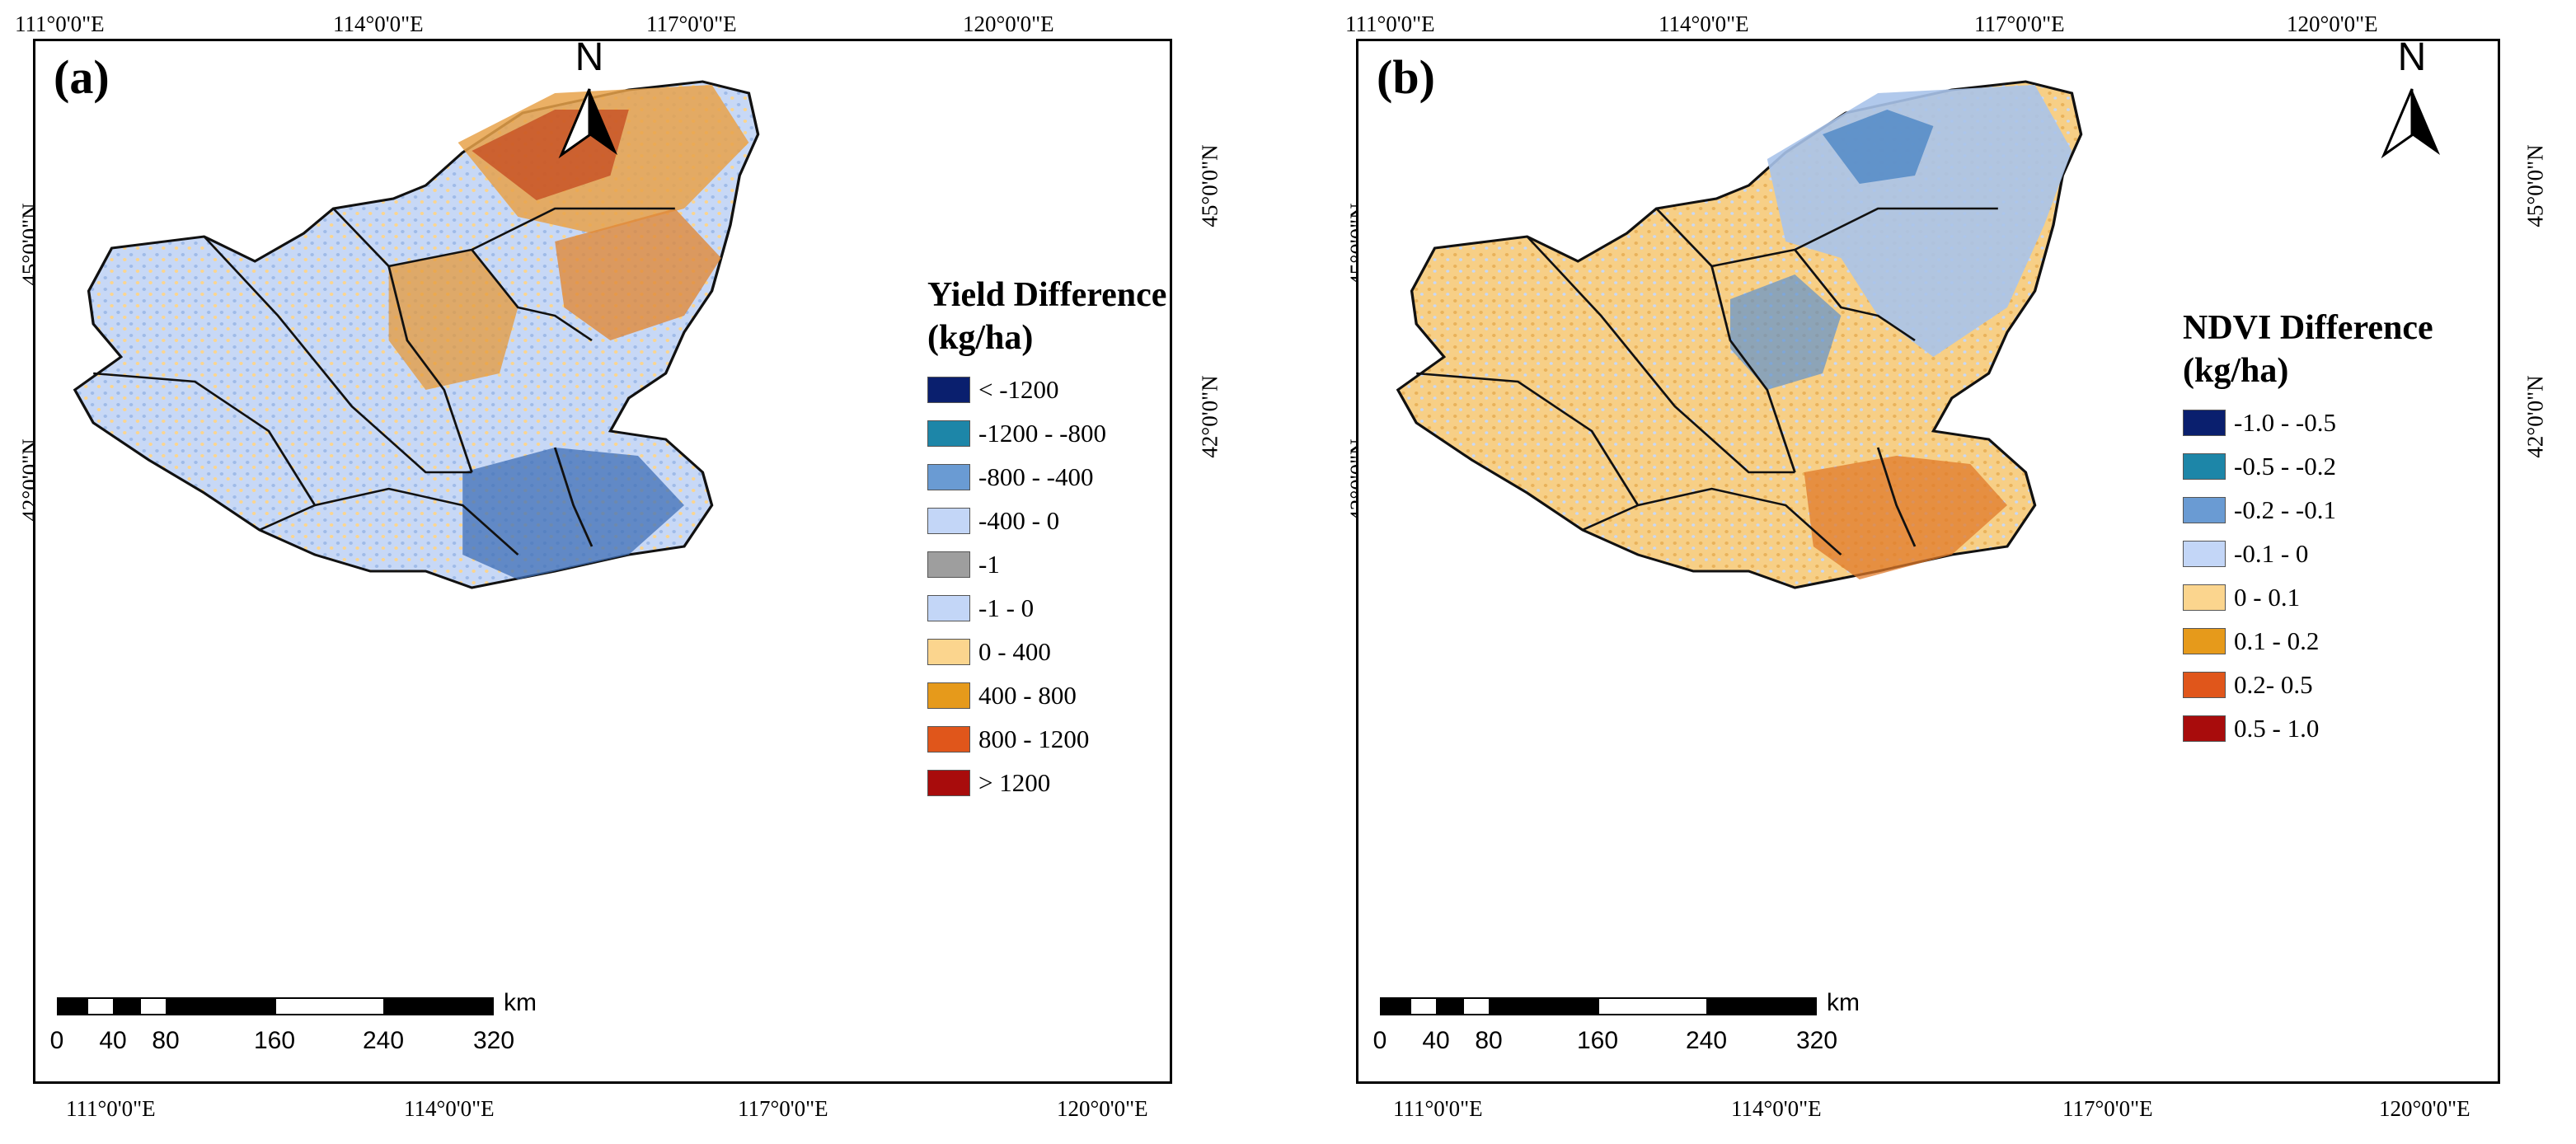  I want to click on legend-item: < -1200, so click(1046, 389).